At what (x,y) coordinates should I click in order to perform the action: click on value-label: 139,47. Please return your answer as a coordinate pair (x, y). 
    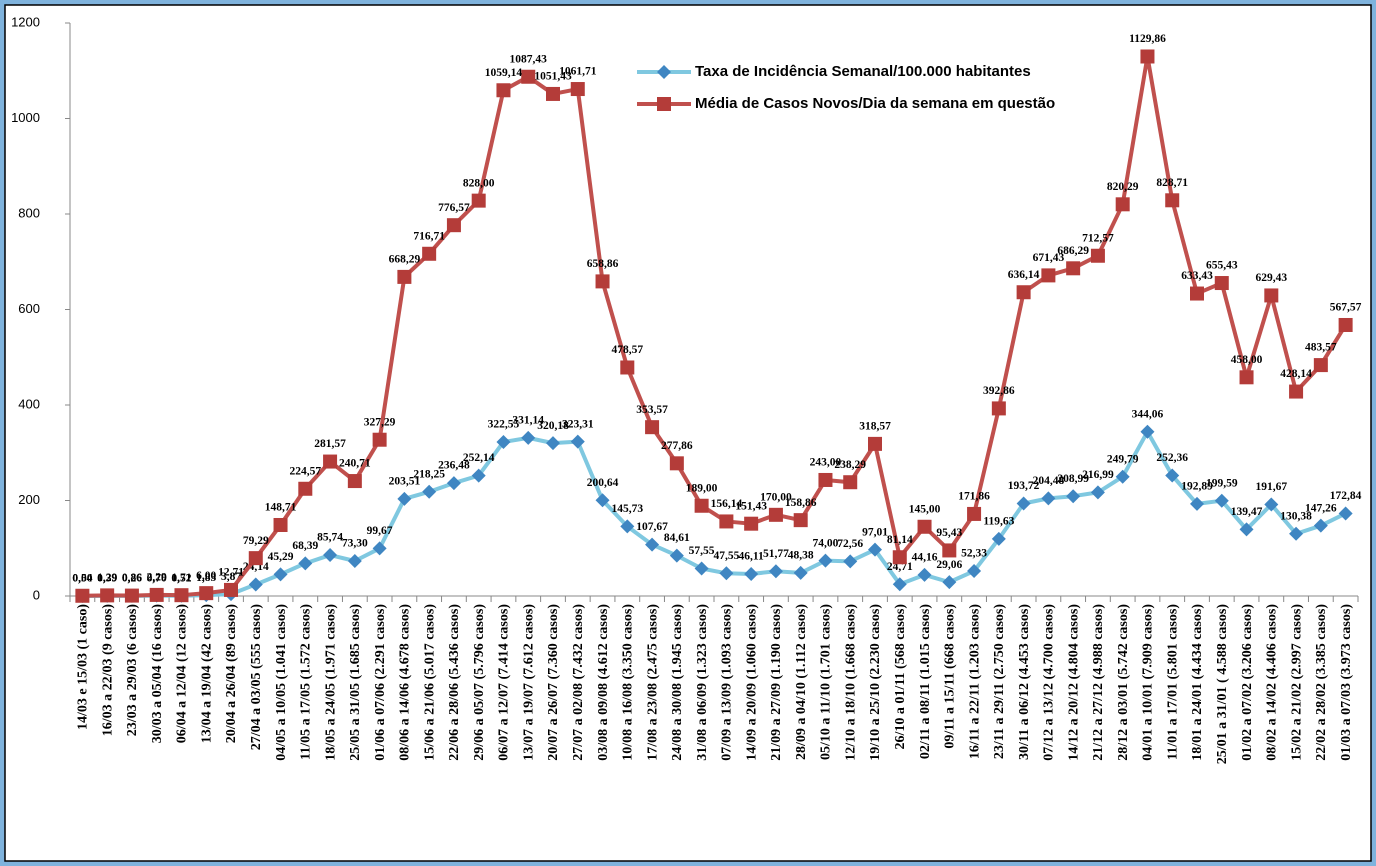
    Looking at the image, I should click on (1247, 512).